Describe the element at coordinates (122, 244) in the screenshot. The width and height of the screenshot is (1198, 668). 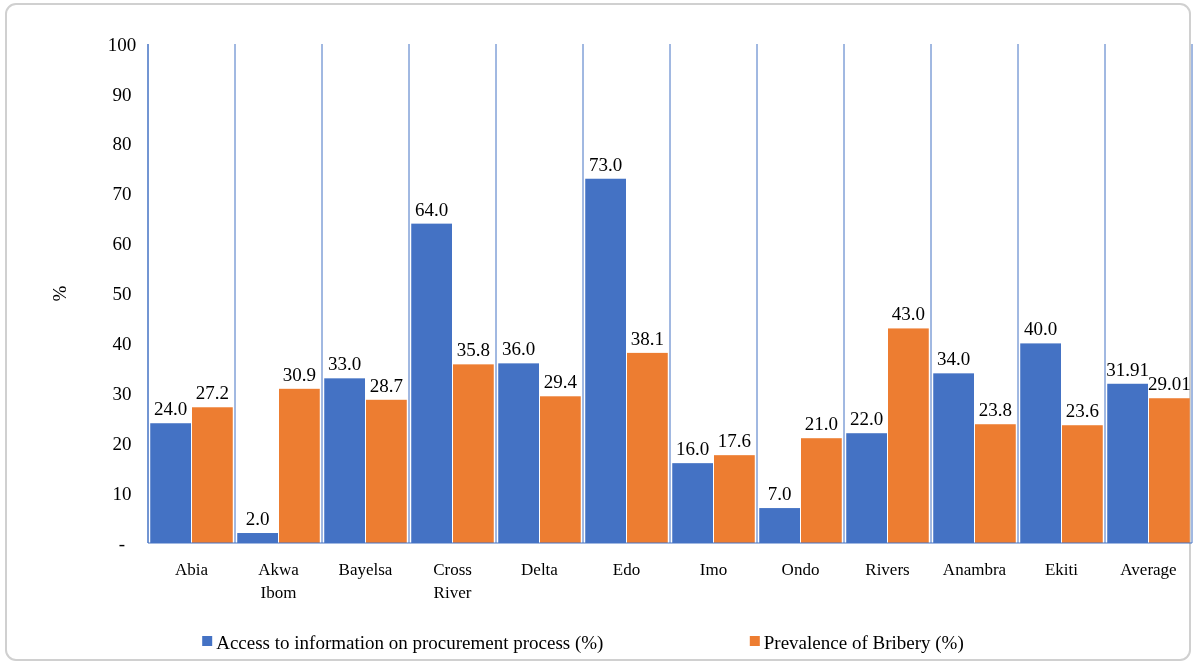
I see `y-tick-label: 60` at that location.